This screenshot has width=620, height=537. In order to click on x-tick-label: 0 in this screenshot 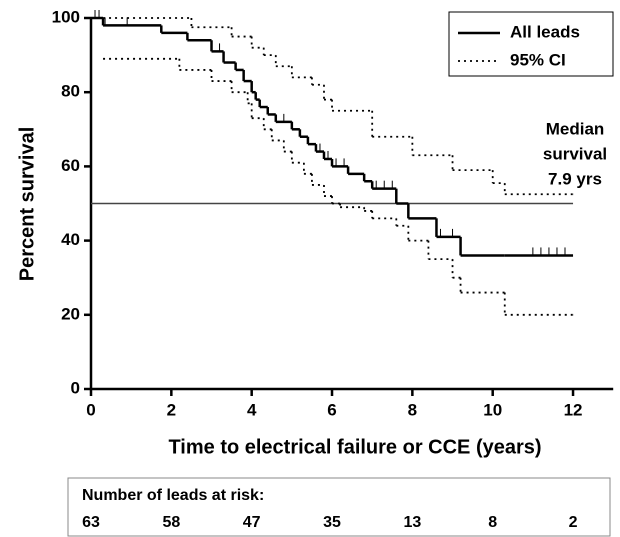, I will do `click(90, 409)`.